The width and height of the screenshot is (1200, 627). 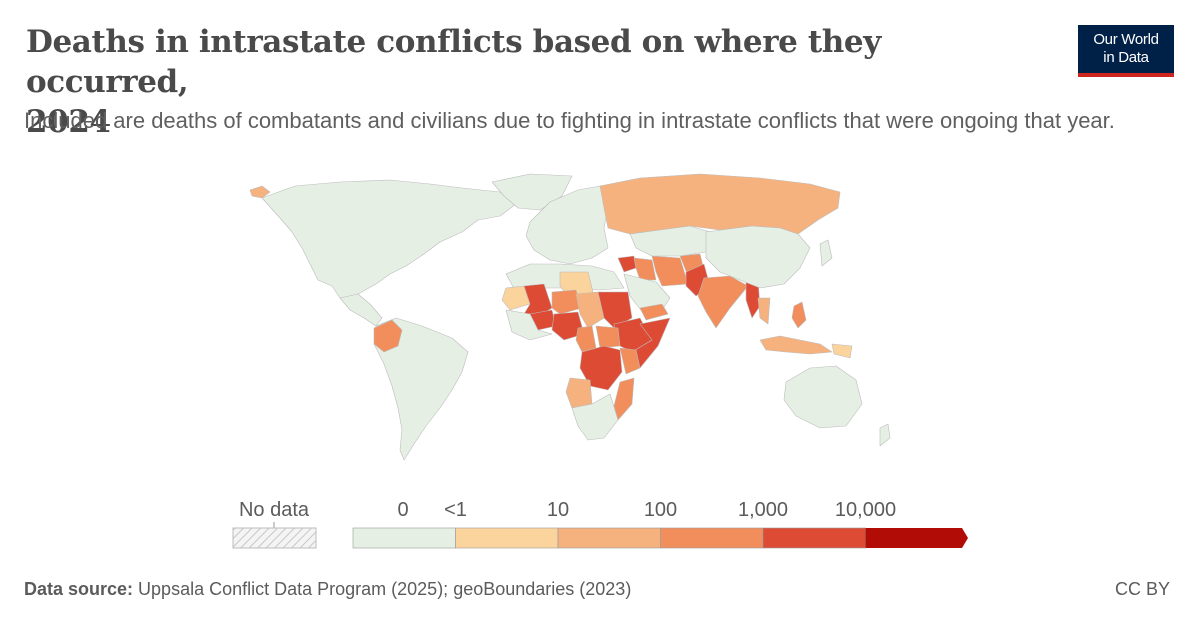 What do you see at coordinates (624, 399) in the screenshot?
I see `region-mozambique` at bounding box center [624, 399].